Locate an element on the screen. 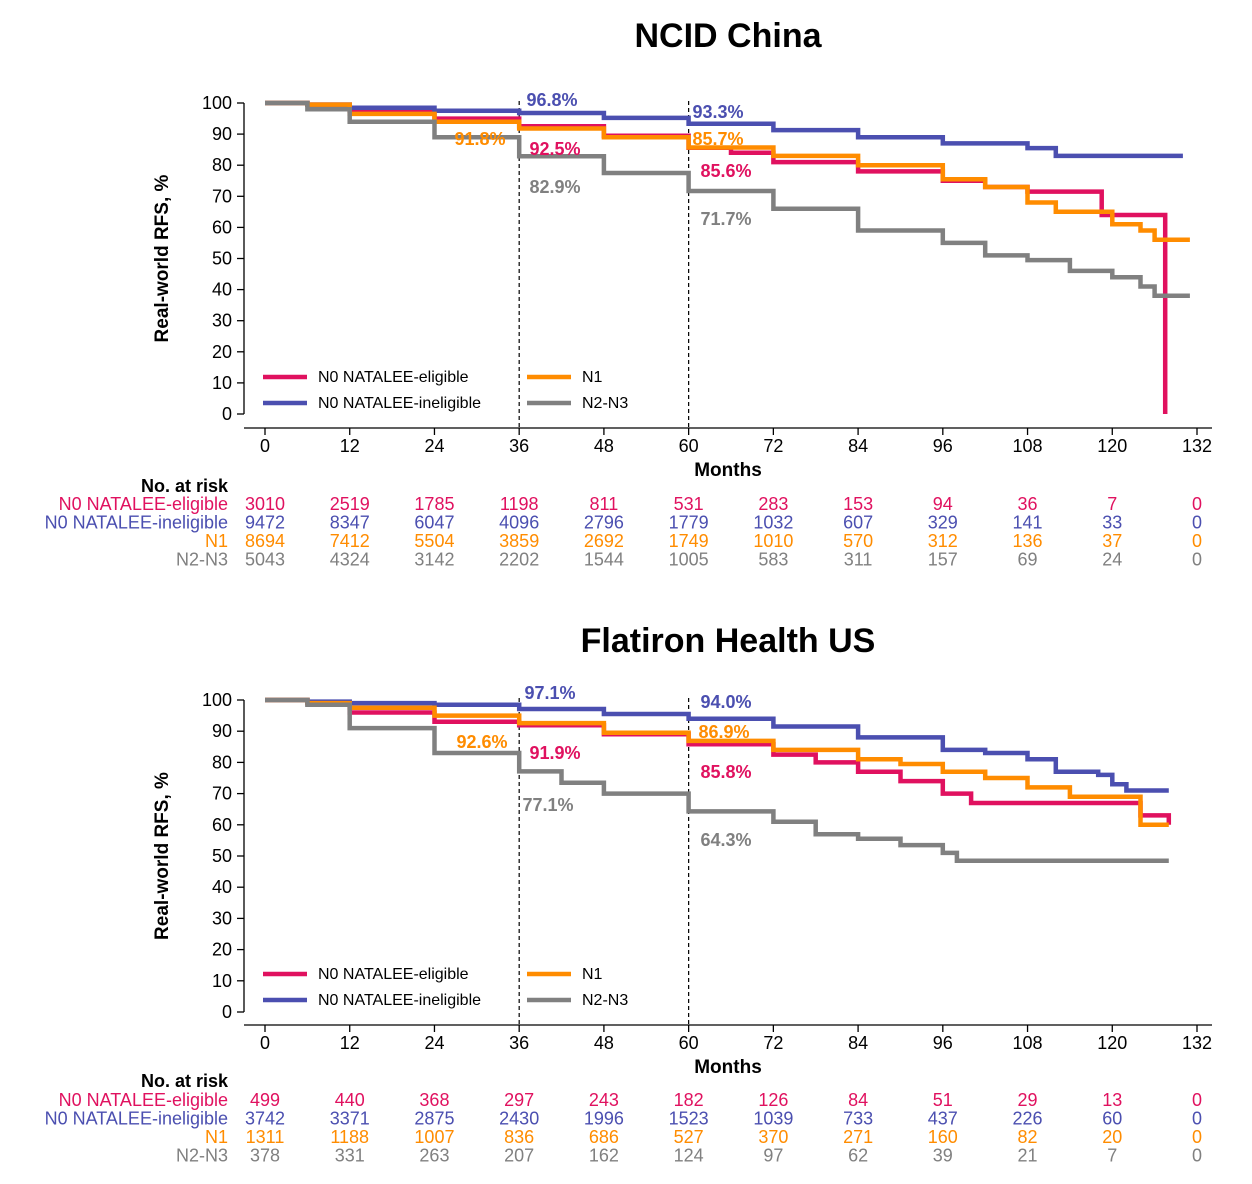  risk-cell: 1032 is located at coordinates (773, 523).